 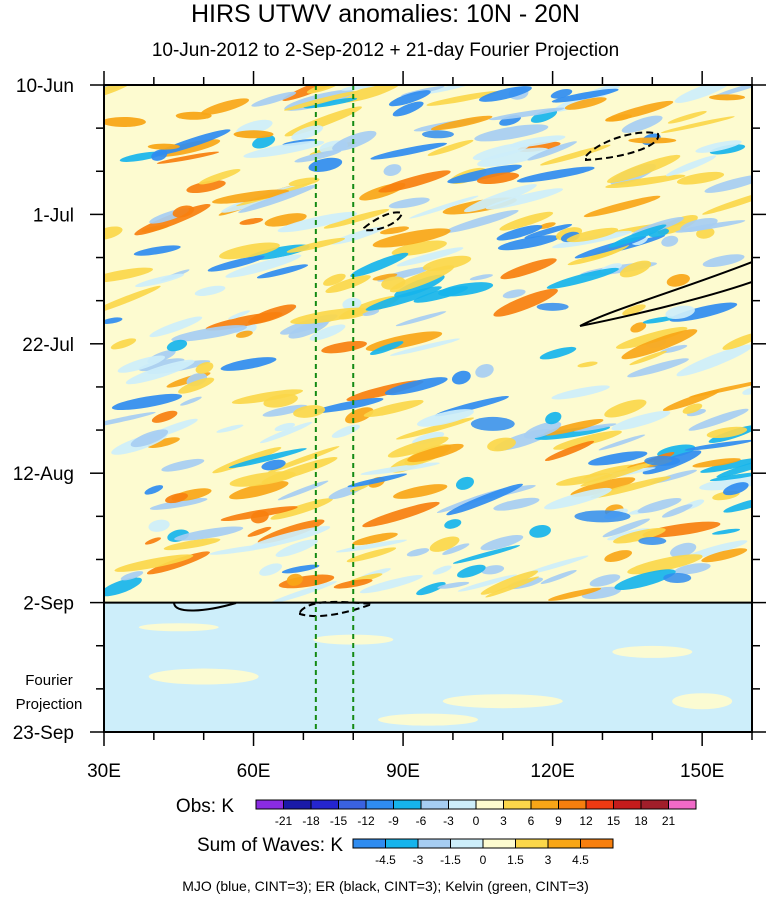 What do you see at coordinates (45, 86) in the screenshot?
I see `y-tick-label: 10-Jun` at bounding box center [45, 86].